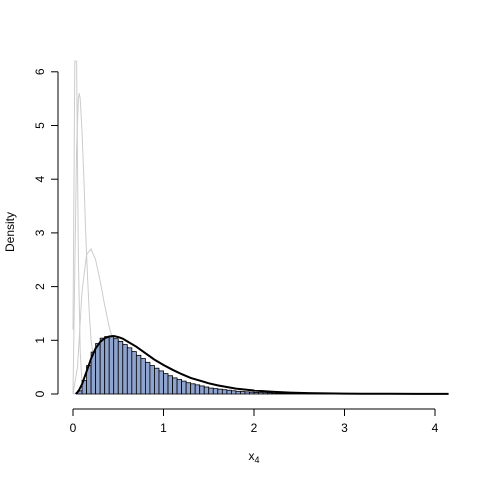 The height and width of the screenshot is (480, 480). I want to click on y-tick-label: 4, so click(40, 179).